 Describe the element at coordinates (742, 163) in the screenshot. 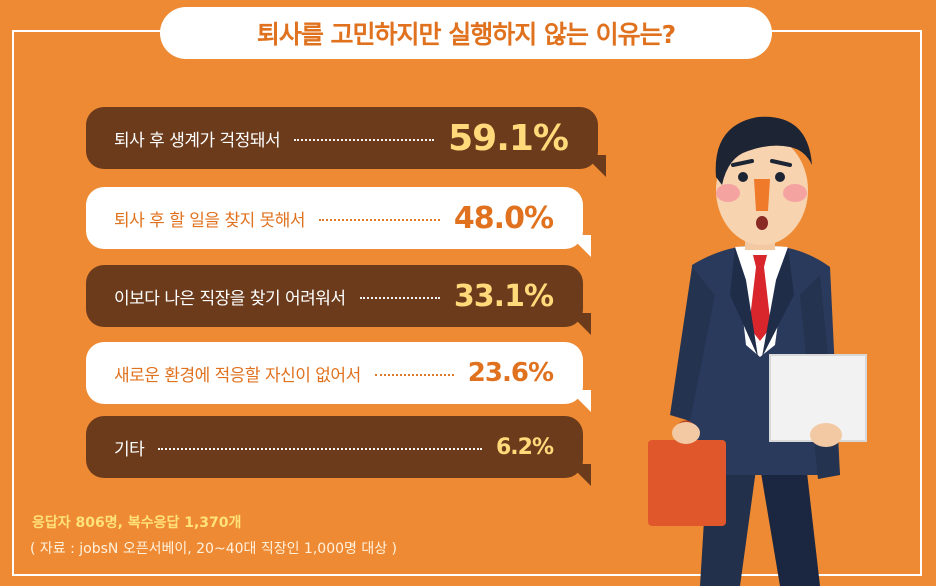

I see `left-eyebrow` at that location.